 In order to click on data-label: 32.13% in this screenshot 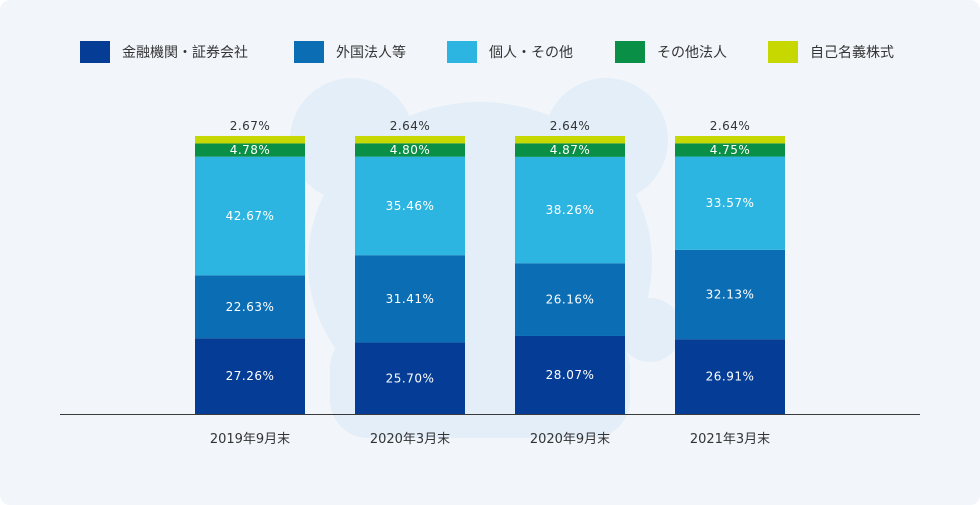, I will do `click(730, 295)`.